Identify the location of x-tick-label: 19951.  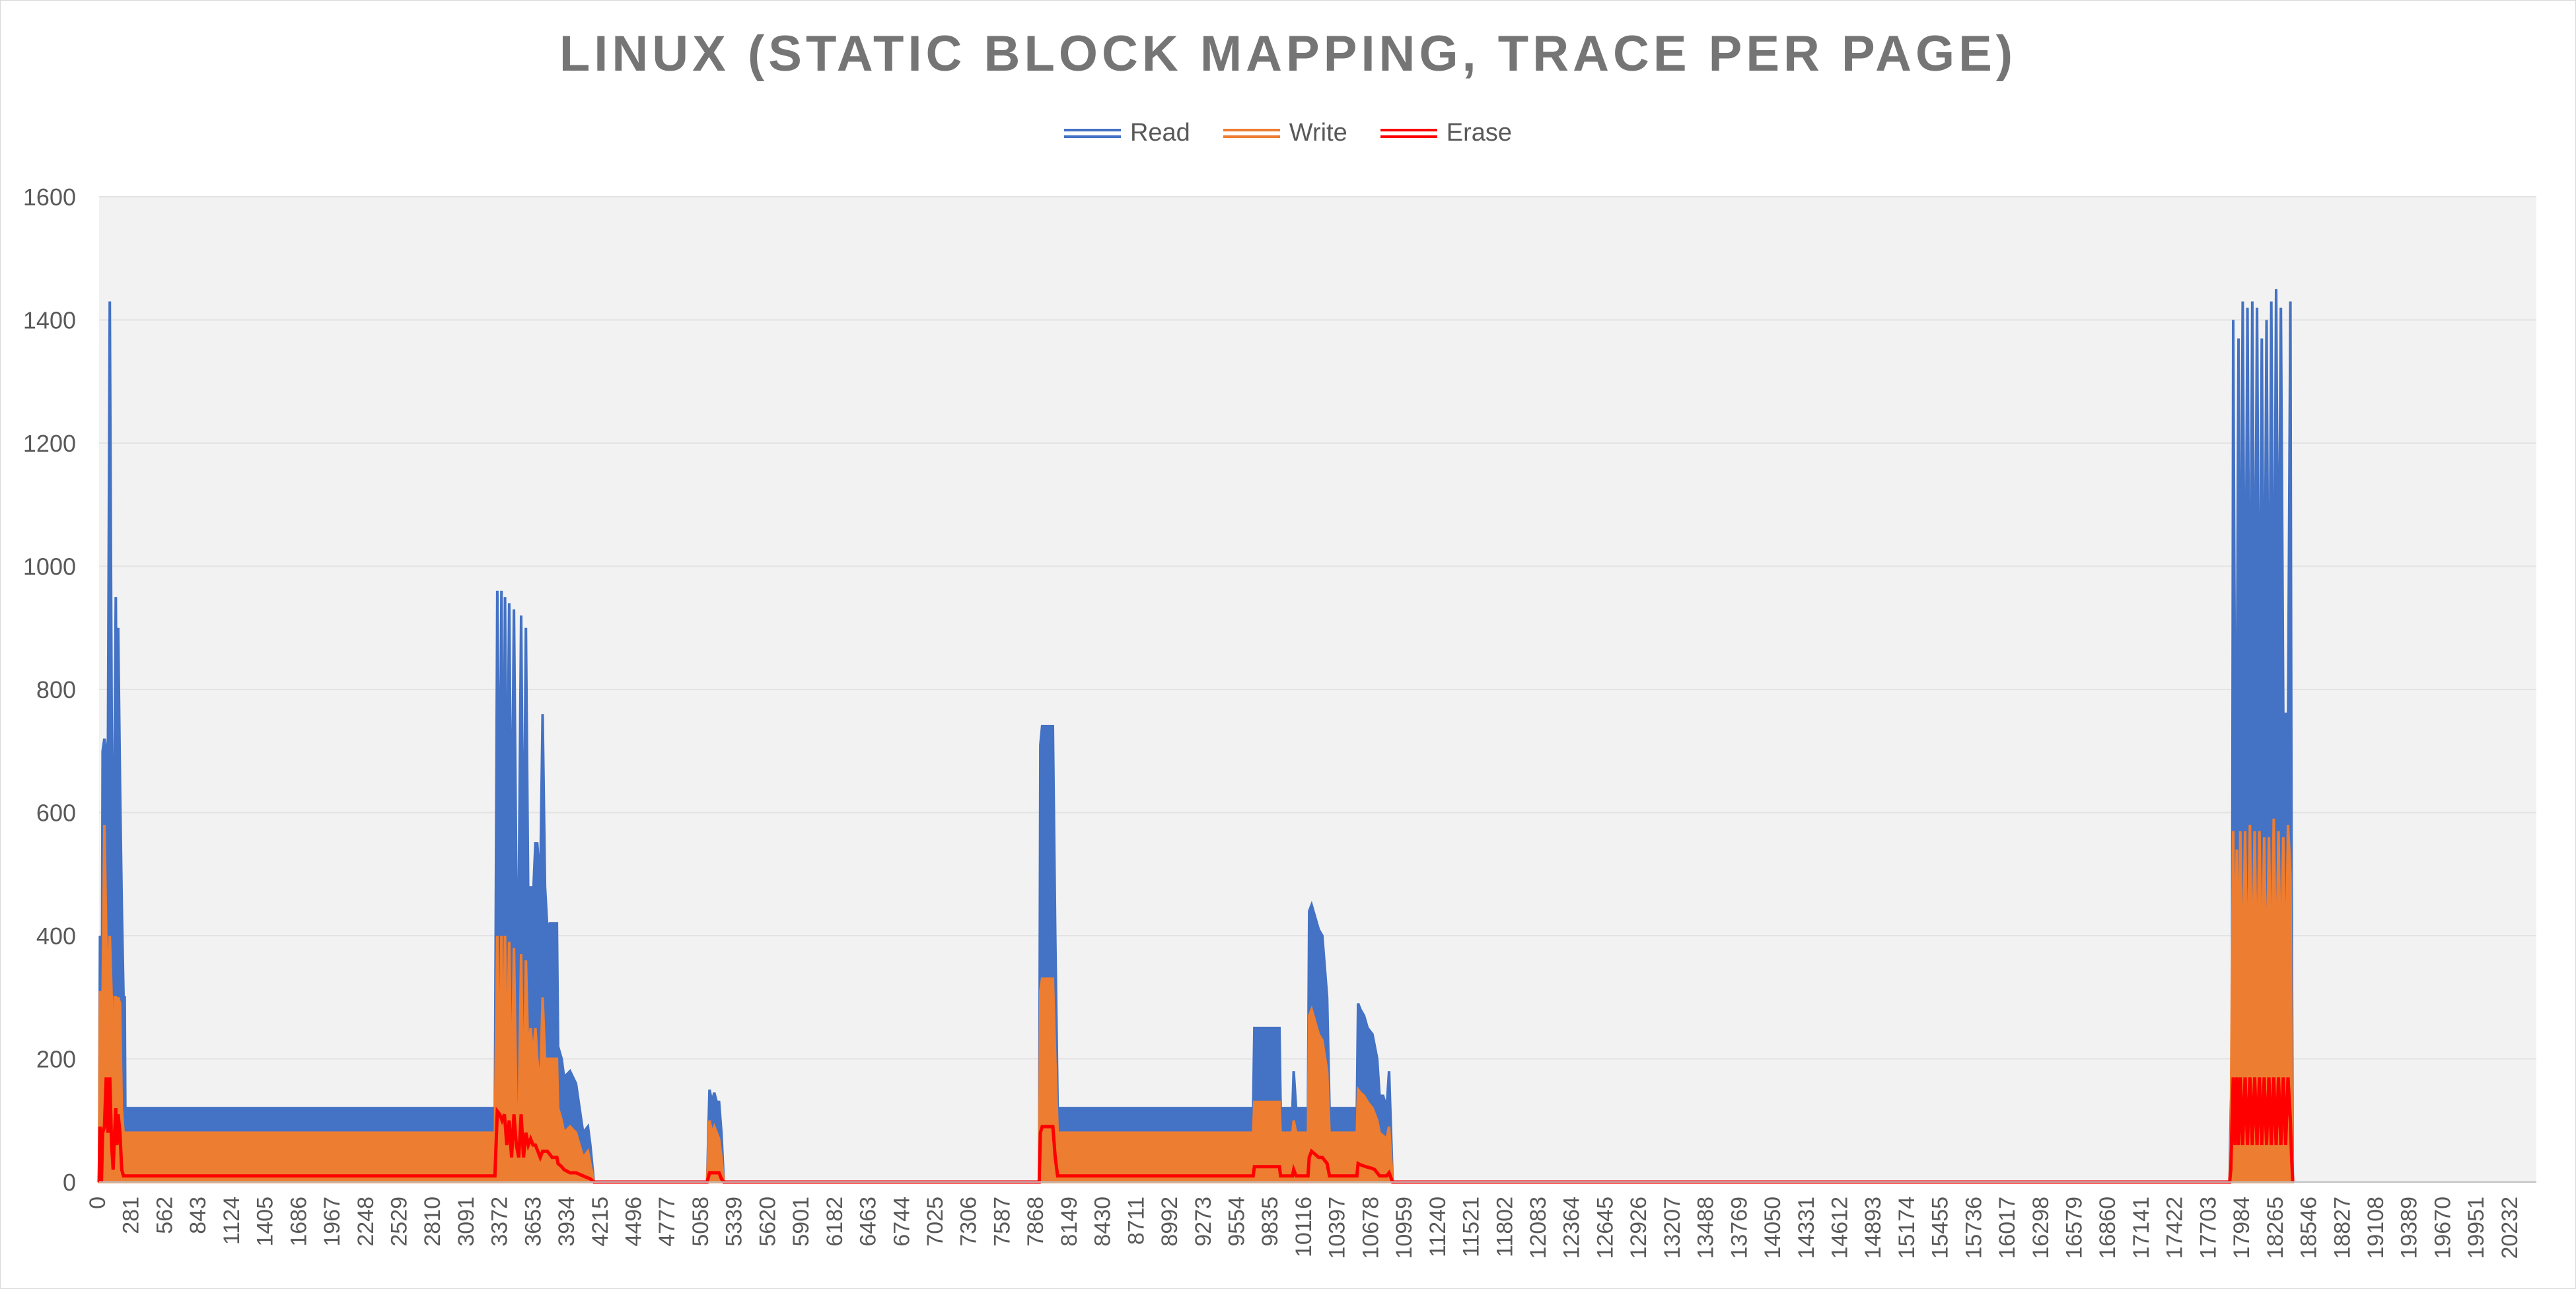
(2476, 1228).